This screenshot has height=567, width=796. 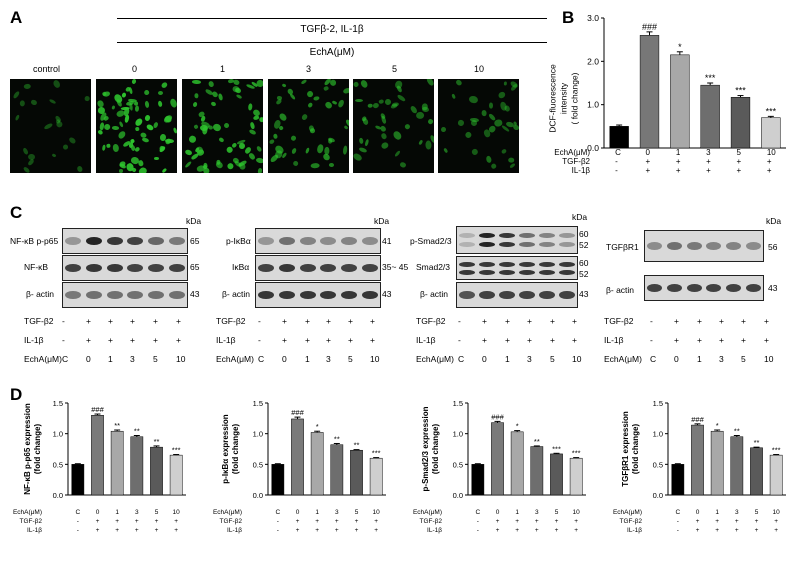 I want to click on kda-value: 60, so click(x=584, y=234).